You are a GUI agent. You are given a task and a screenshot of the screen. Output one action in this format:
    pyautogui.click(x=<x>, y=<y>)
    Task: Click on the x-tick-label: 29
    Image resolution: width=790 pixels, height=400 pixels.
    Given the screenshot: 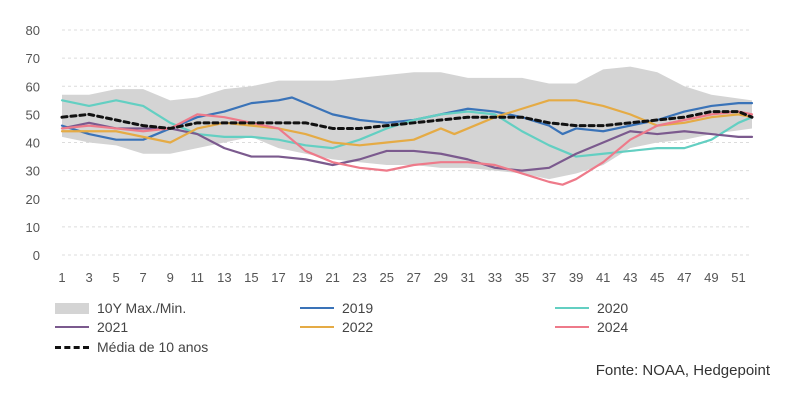 What is the action you would take?
    pyautogui.click(x=441, y=277)
    